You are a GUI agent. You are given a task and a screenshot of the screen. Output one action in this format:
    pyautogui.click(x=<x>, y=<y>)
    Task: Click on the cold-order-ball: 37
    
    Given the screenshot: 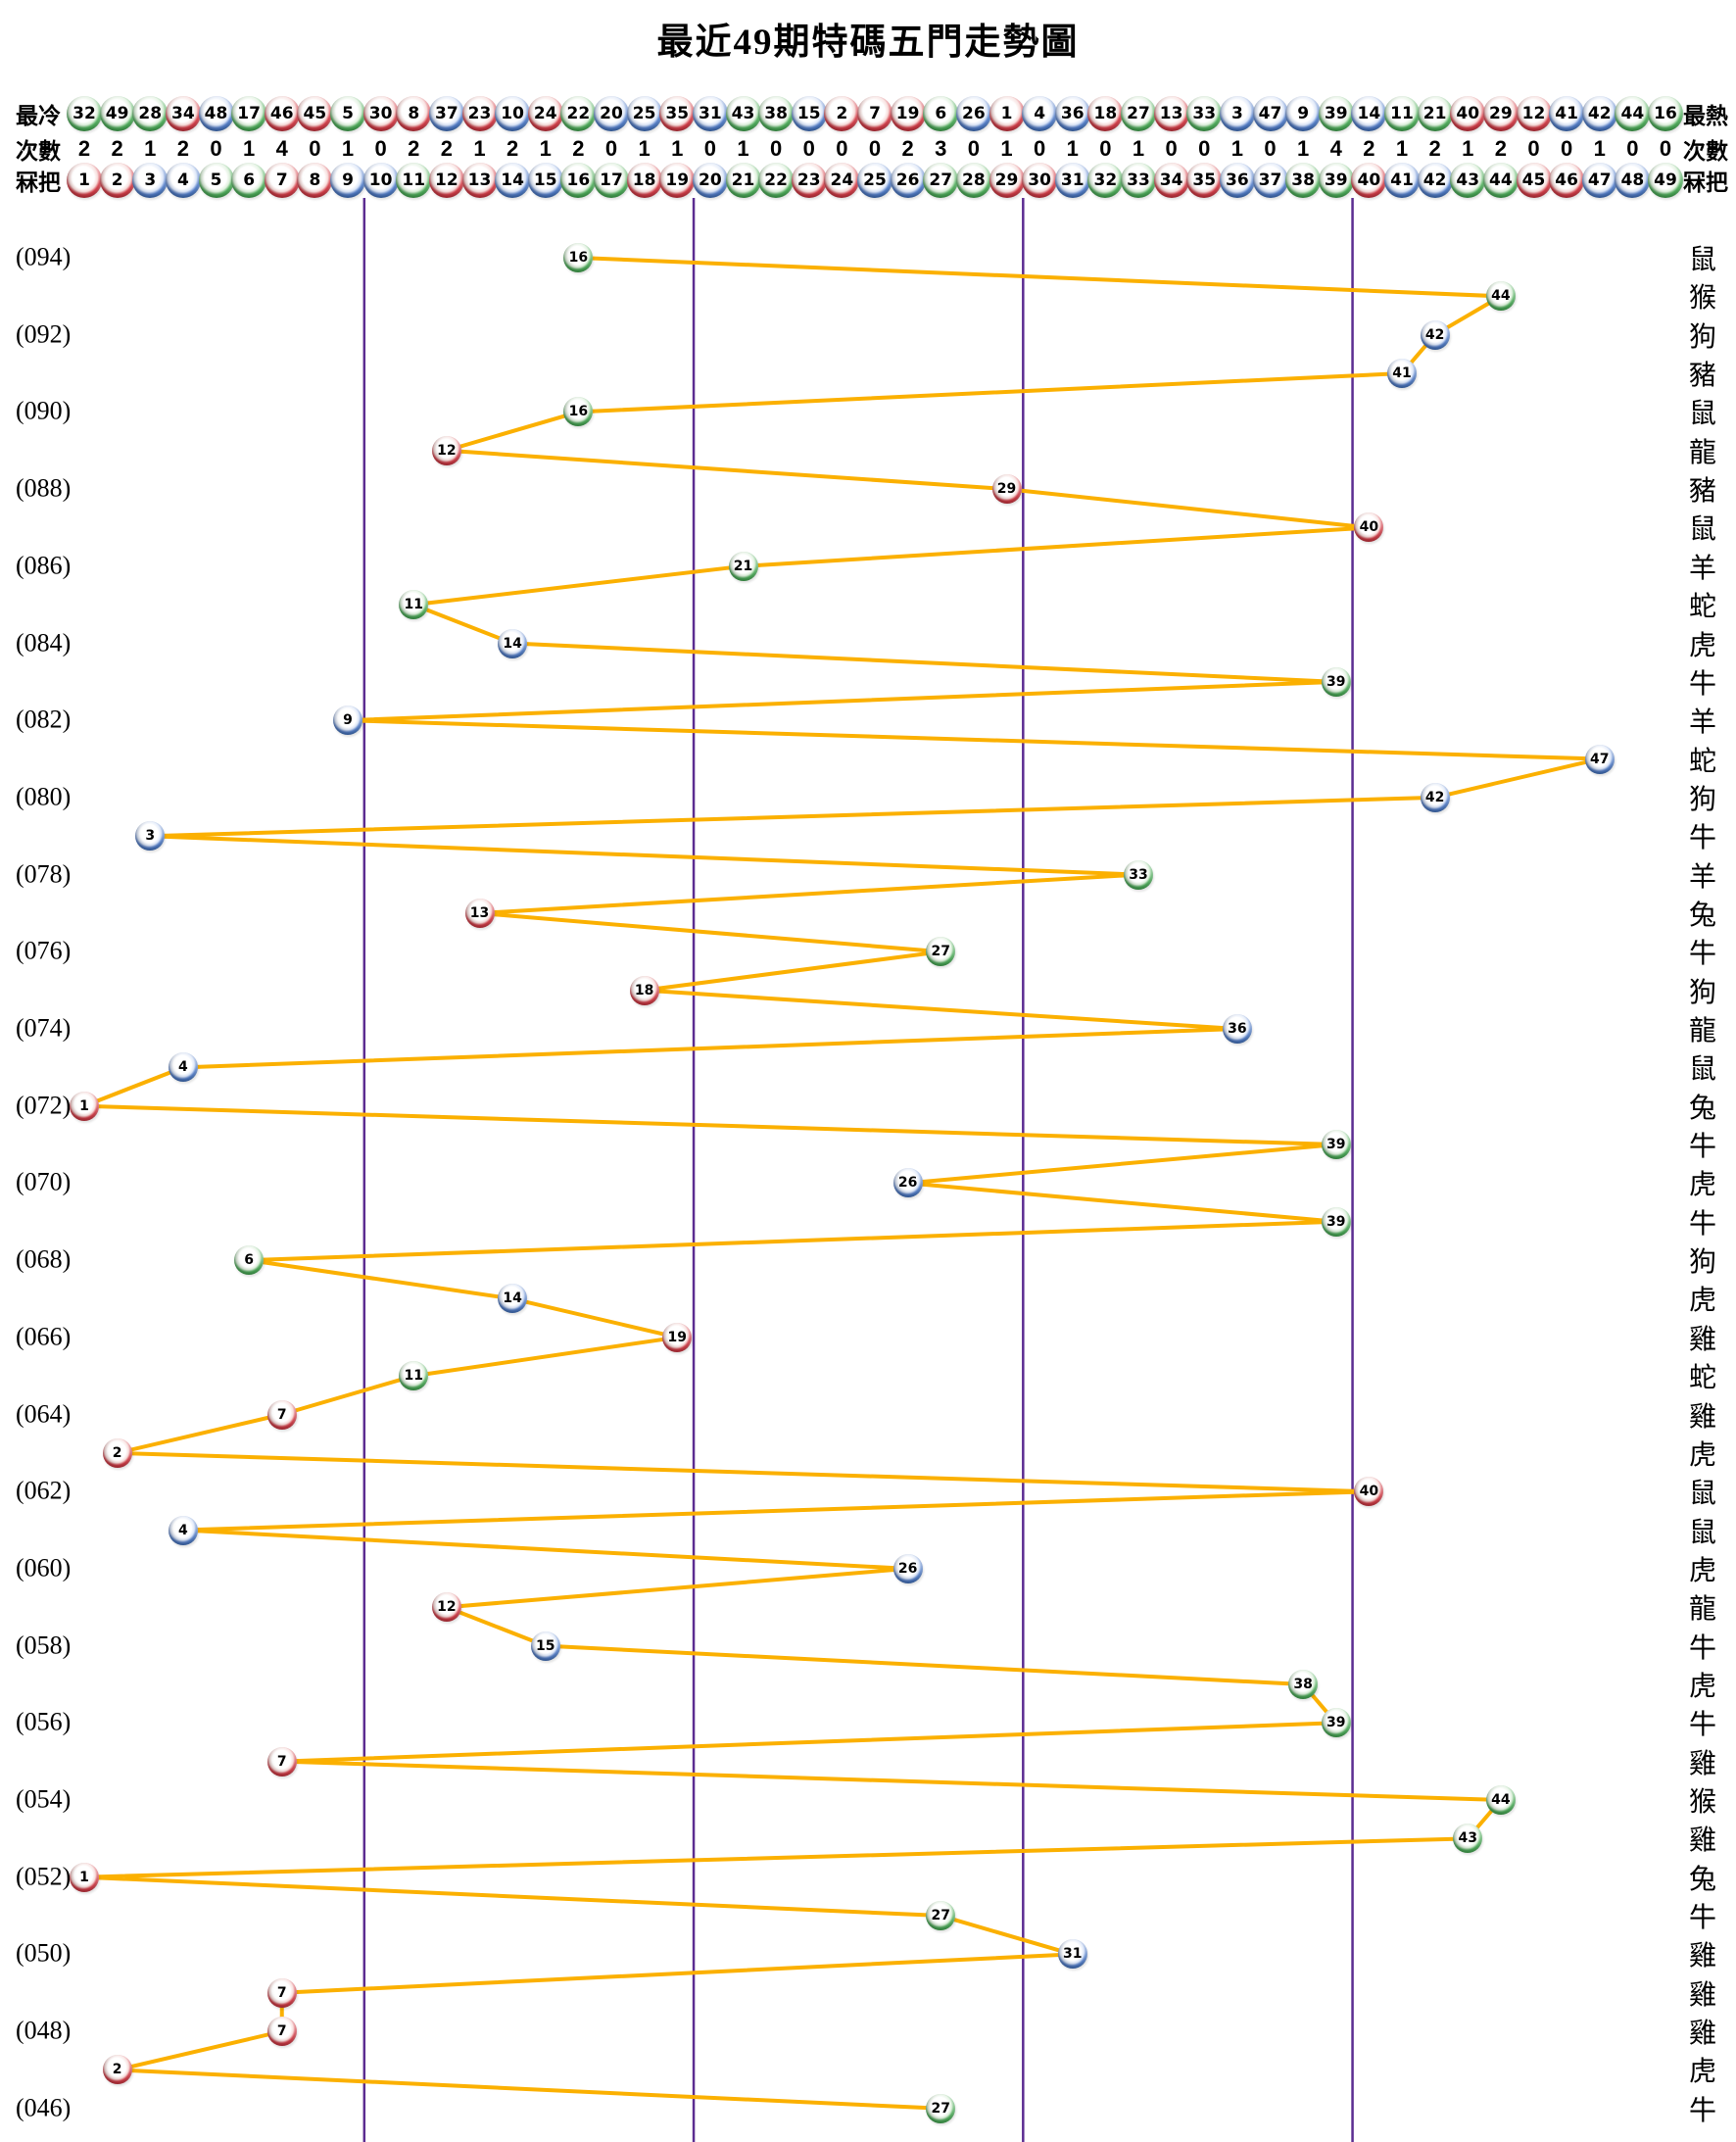 What is the action you would take?
    pyautogui.click(x=446, y=113)
    